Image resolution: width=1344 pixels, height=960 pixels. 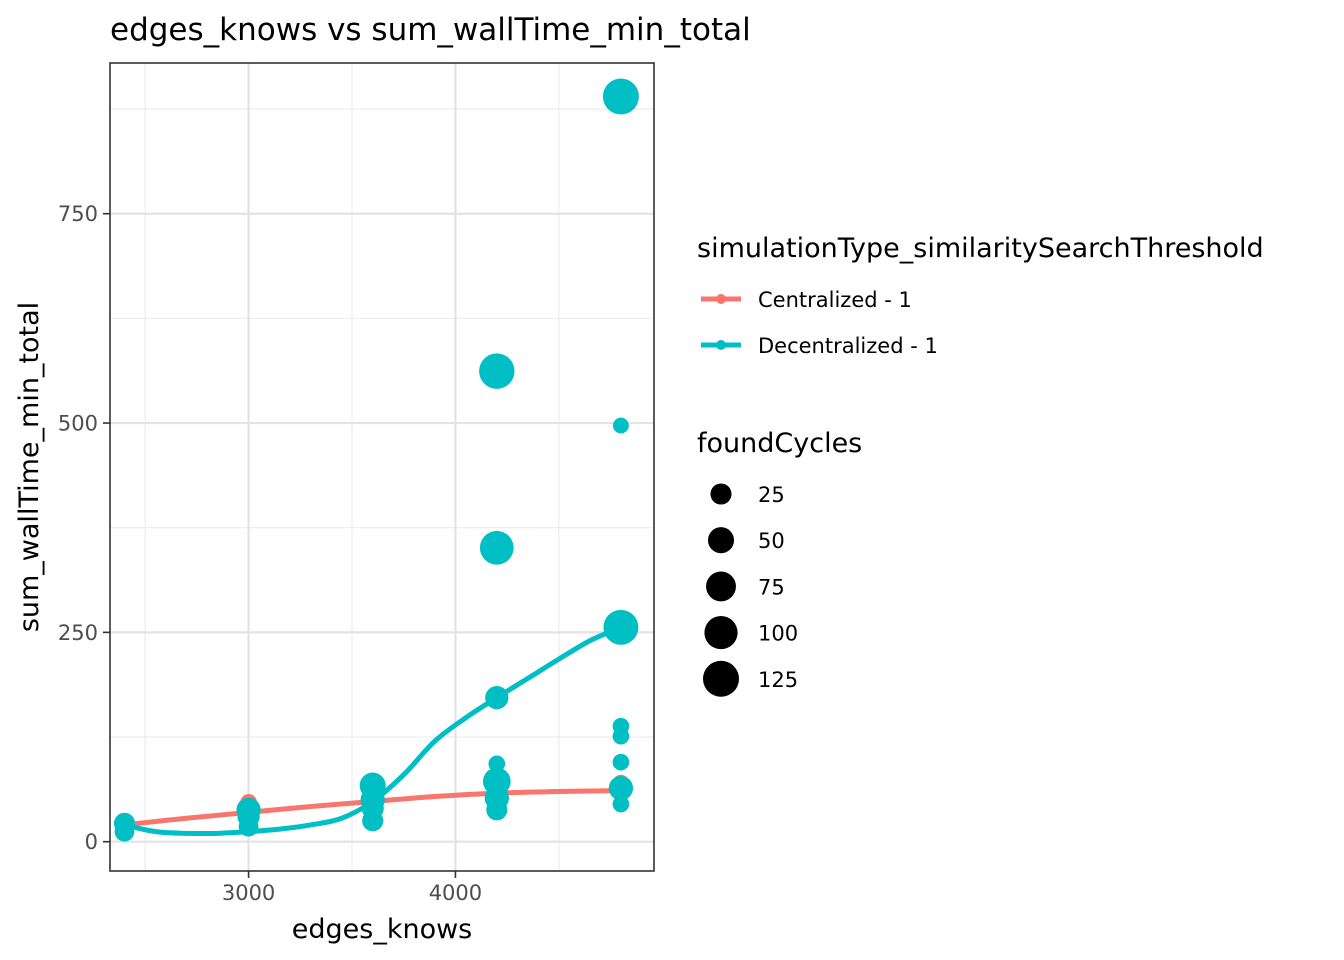 I want to click on y-axis-label: sum_wallTime_min_total, so click(x=29, y=467).